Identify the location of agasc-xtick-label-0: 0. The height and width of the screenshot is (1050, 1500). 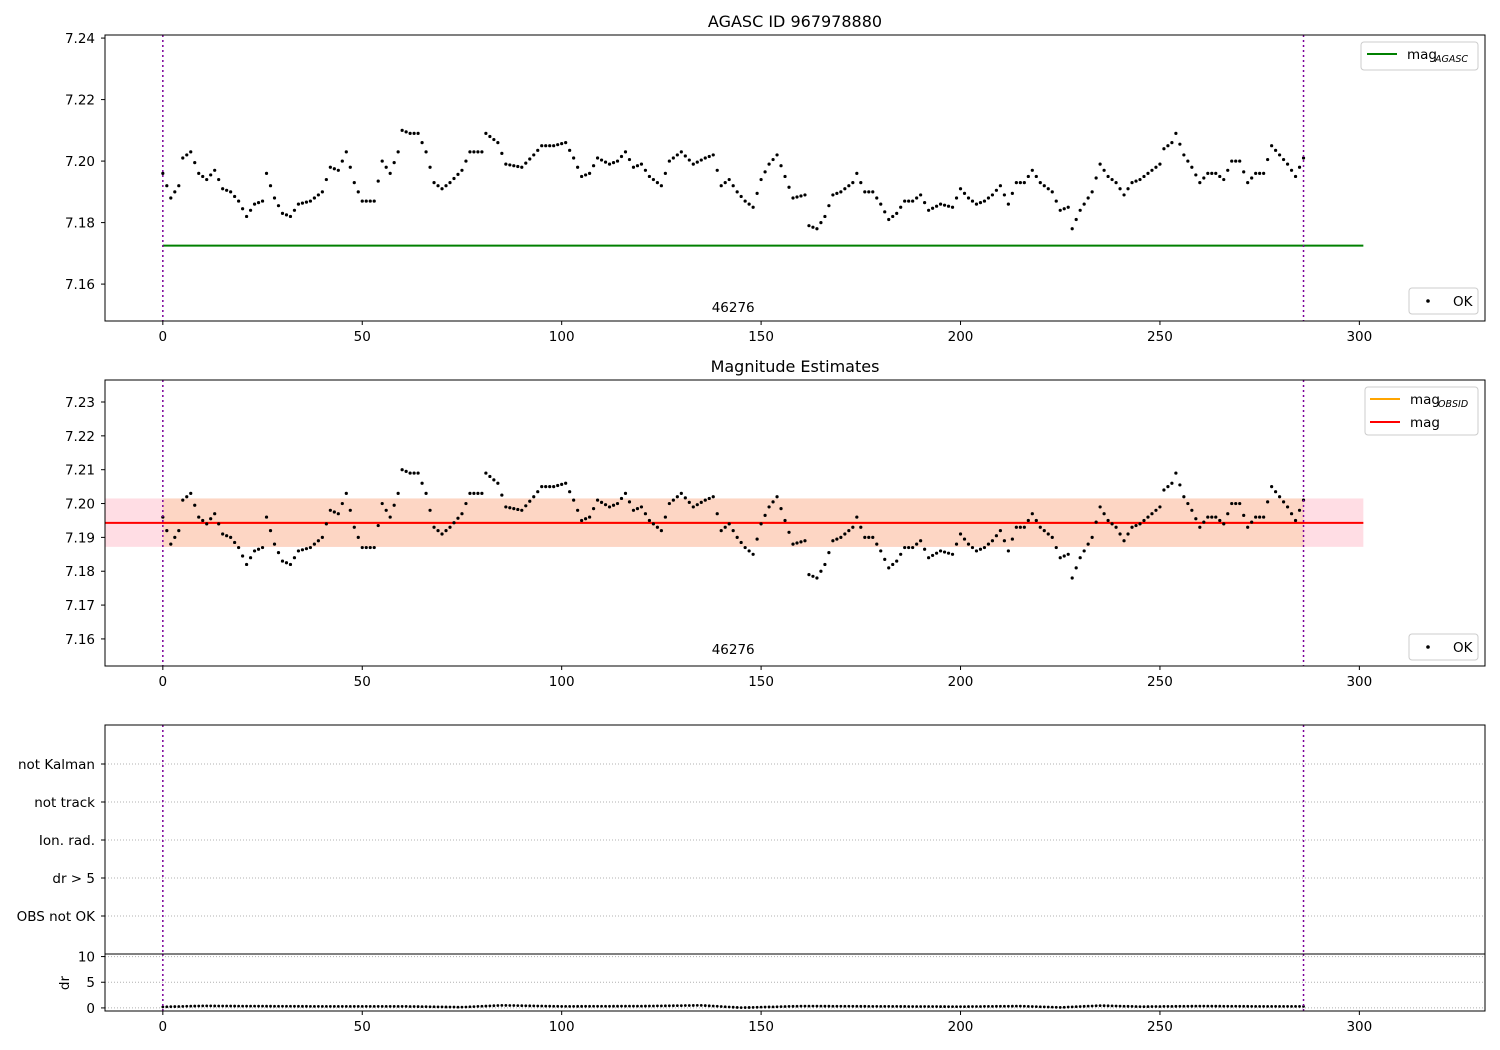
(163, 337).